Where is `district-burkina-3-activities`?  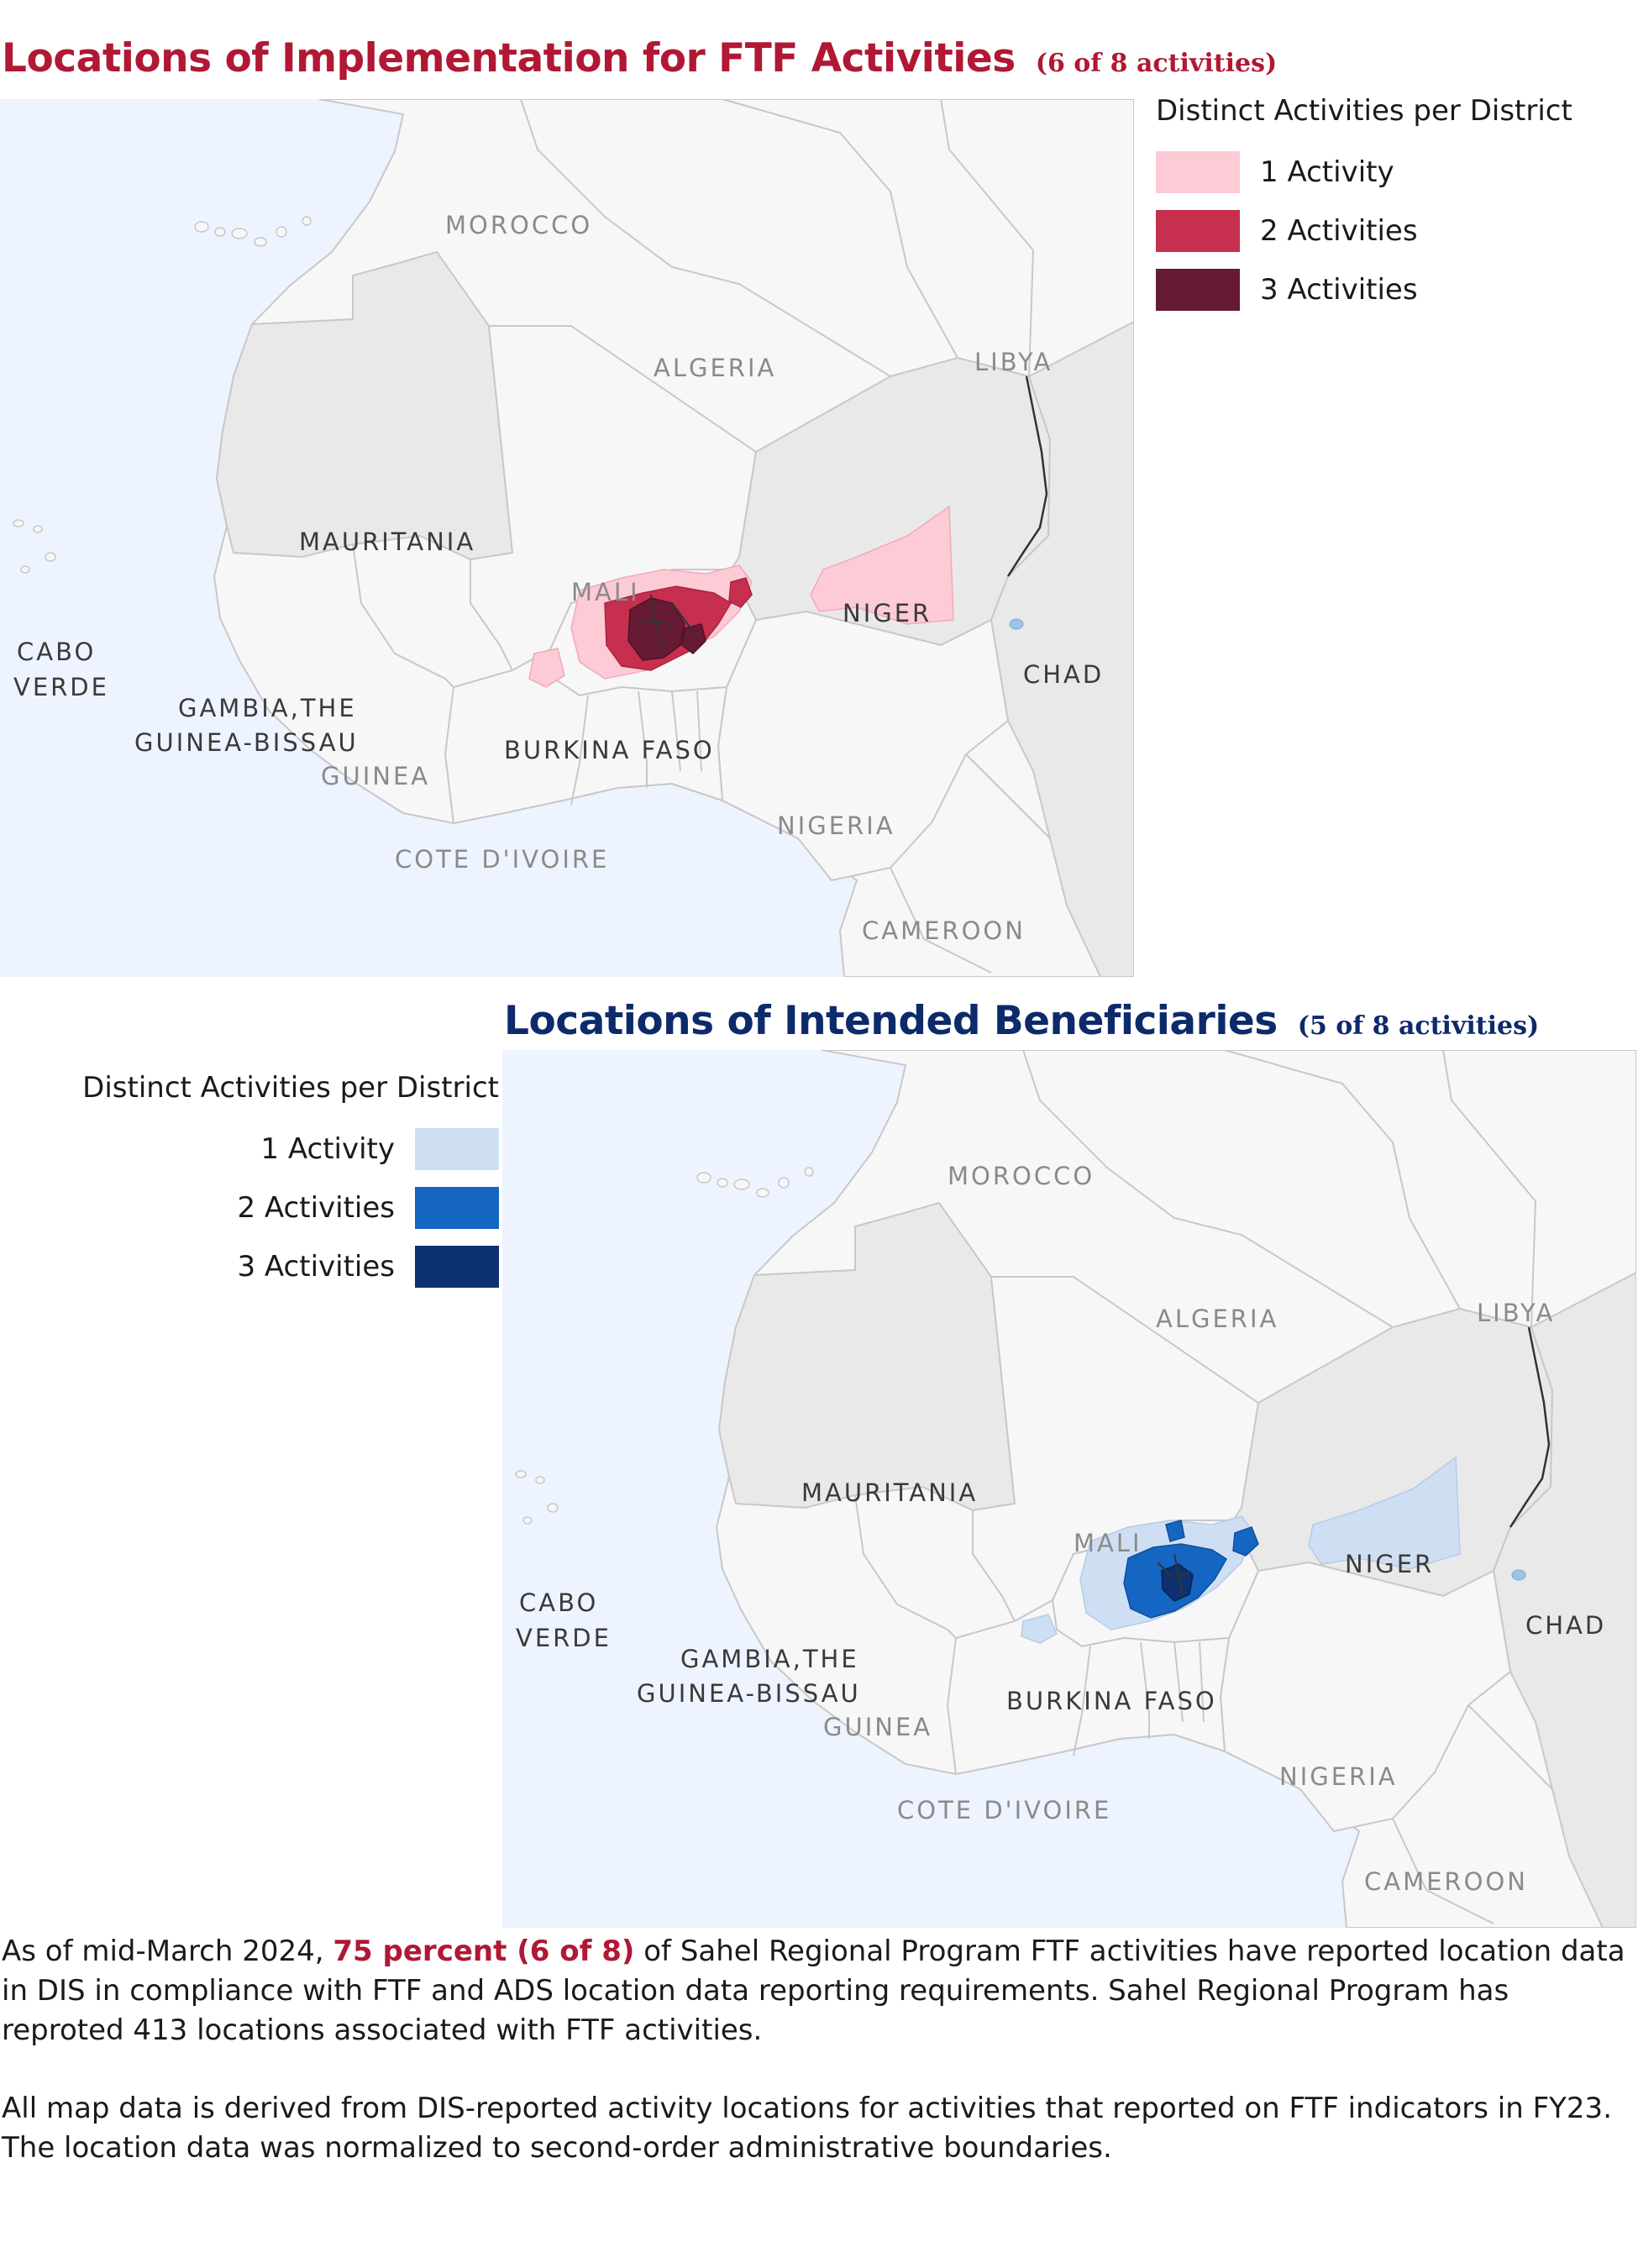 district-burkina-3-activities is located at coordinates (656, 629).